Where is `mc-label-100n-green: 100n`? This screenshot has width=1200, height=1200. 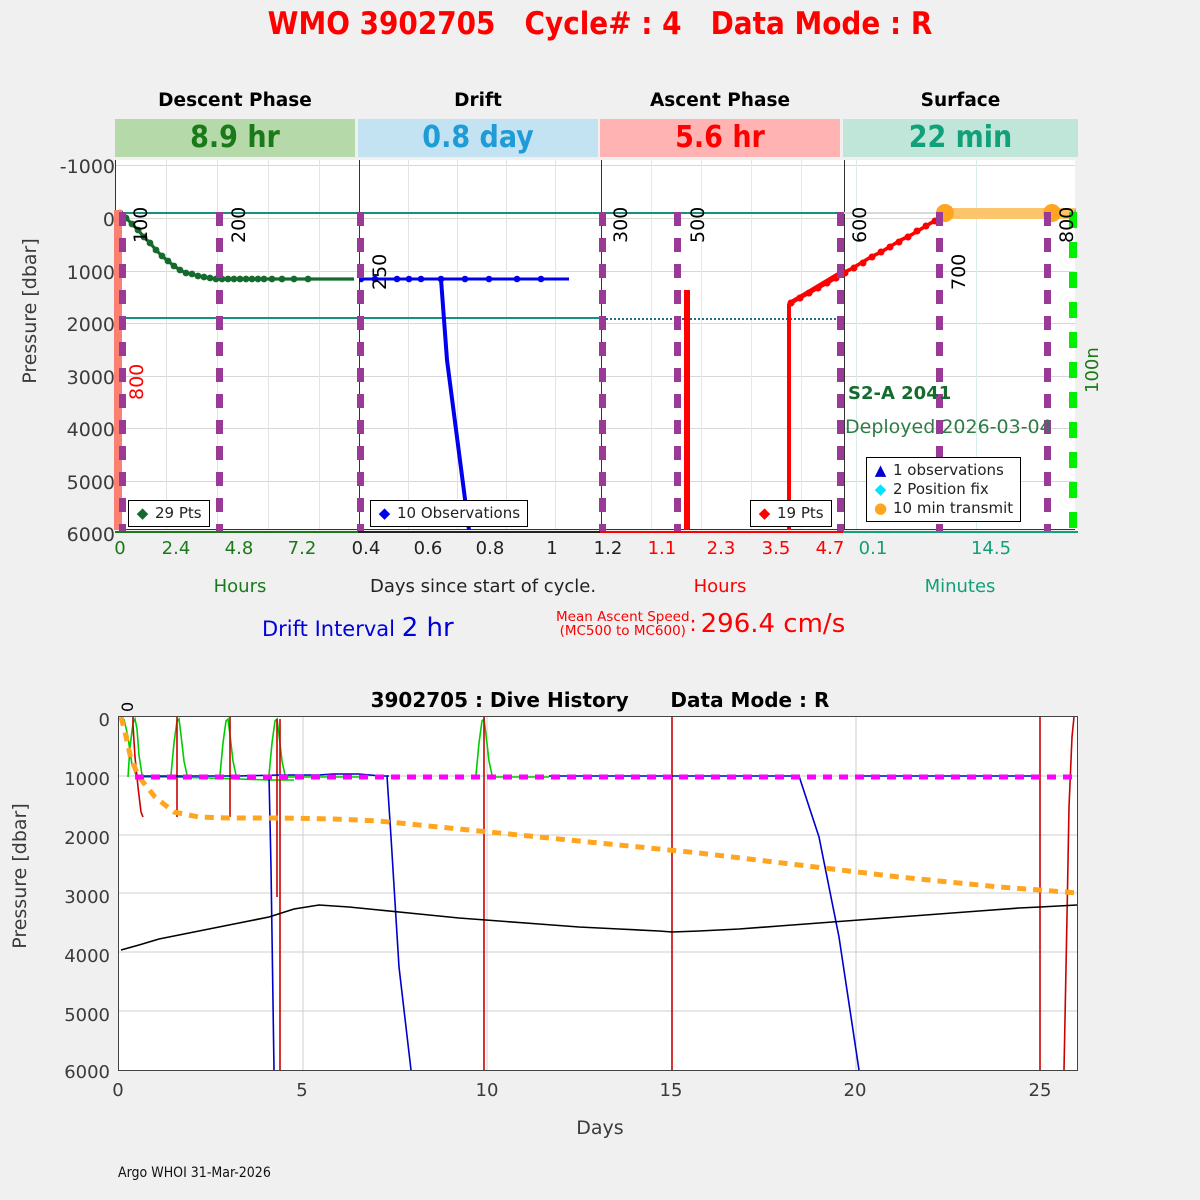 mc-label-100n-green: 100n is located at coordinates (1092, 370).